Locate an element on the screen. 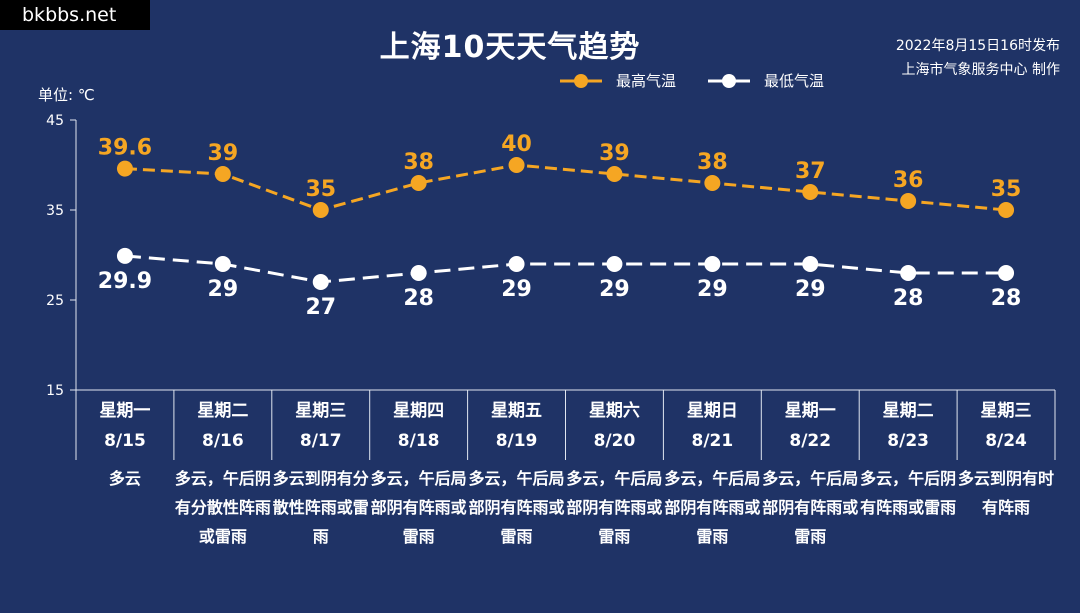 Image resolution: width=1080 pixels, height=613 pixels. high-temp-label: 36 is located at coordinates (908, 180).